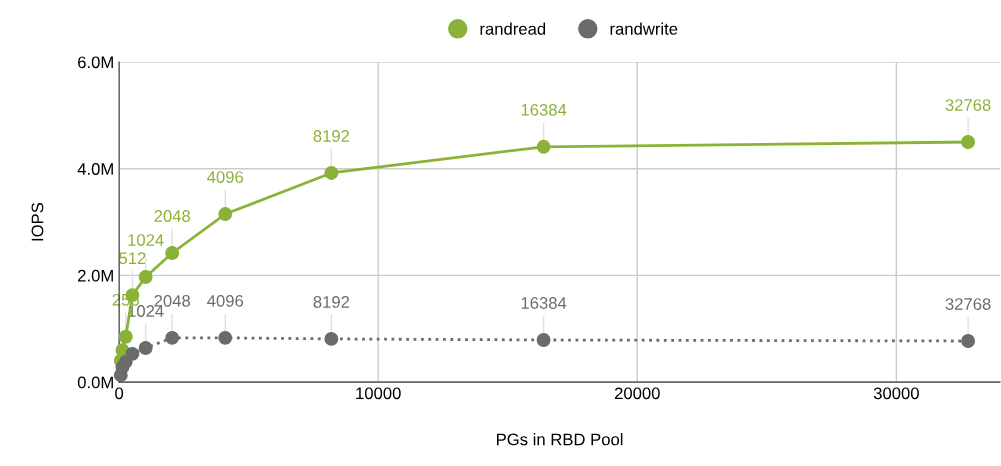  I want to click on y-tick-label: 0.0M, so click(95, 382).